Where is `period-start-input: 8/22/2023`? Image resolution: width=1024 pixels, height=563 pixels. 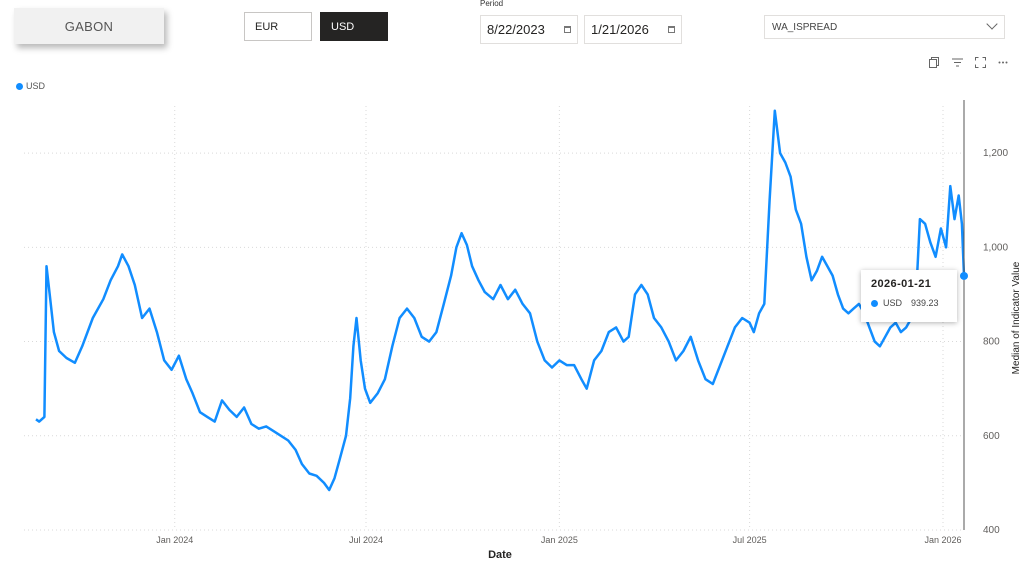 period-start-input: 8/22/2023 is located at coordinates (529, 29).